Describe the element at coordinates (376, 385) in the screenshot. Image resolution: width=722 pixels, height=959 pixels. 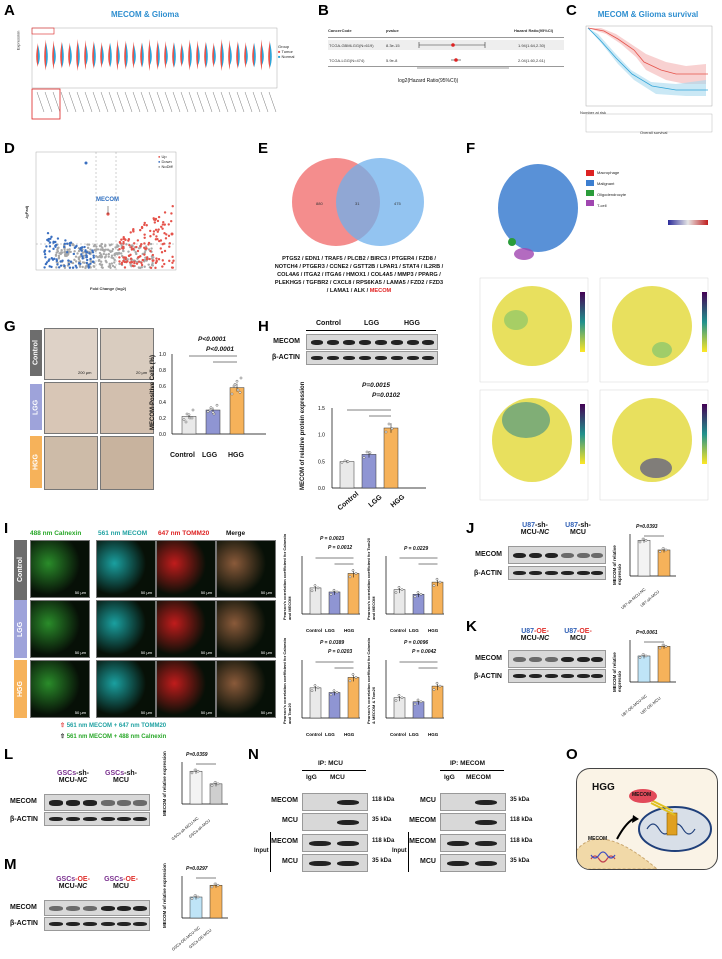
I see `panel-h-p1: P=0.0015` at that location.